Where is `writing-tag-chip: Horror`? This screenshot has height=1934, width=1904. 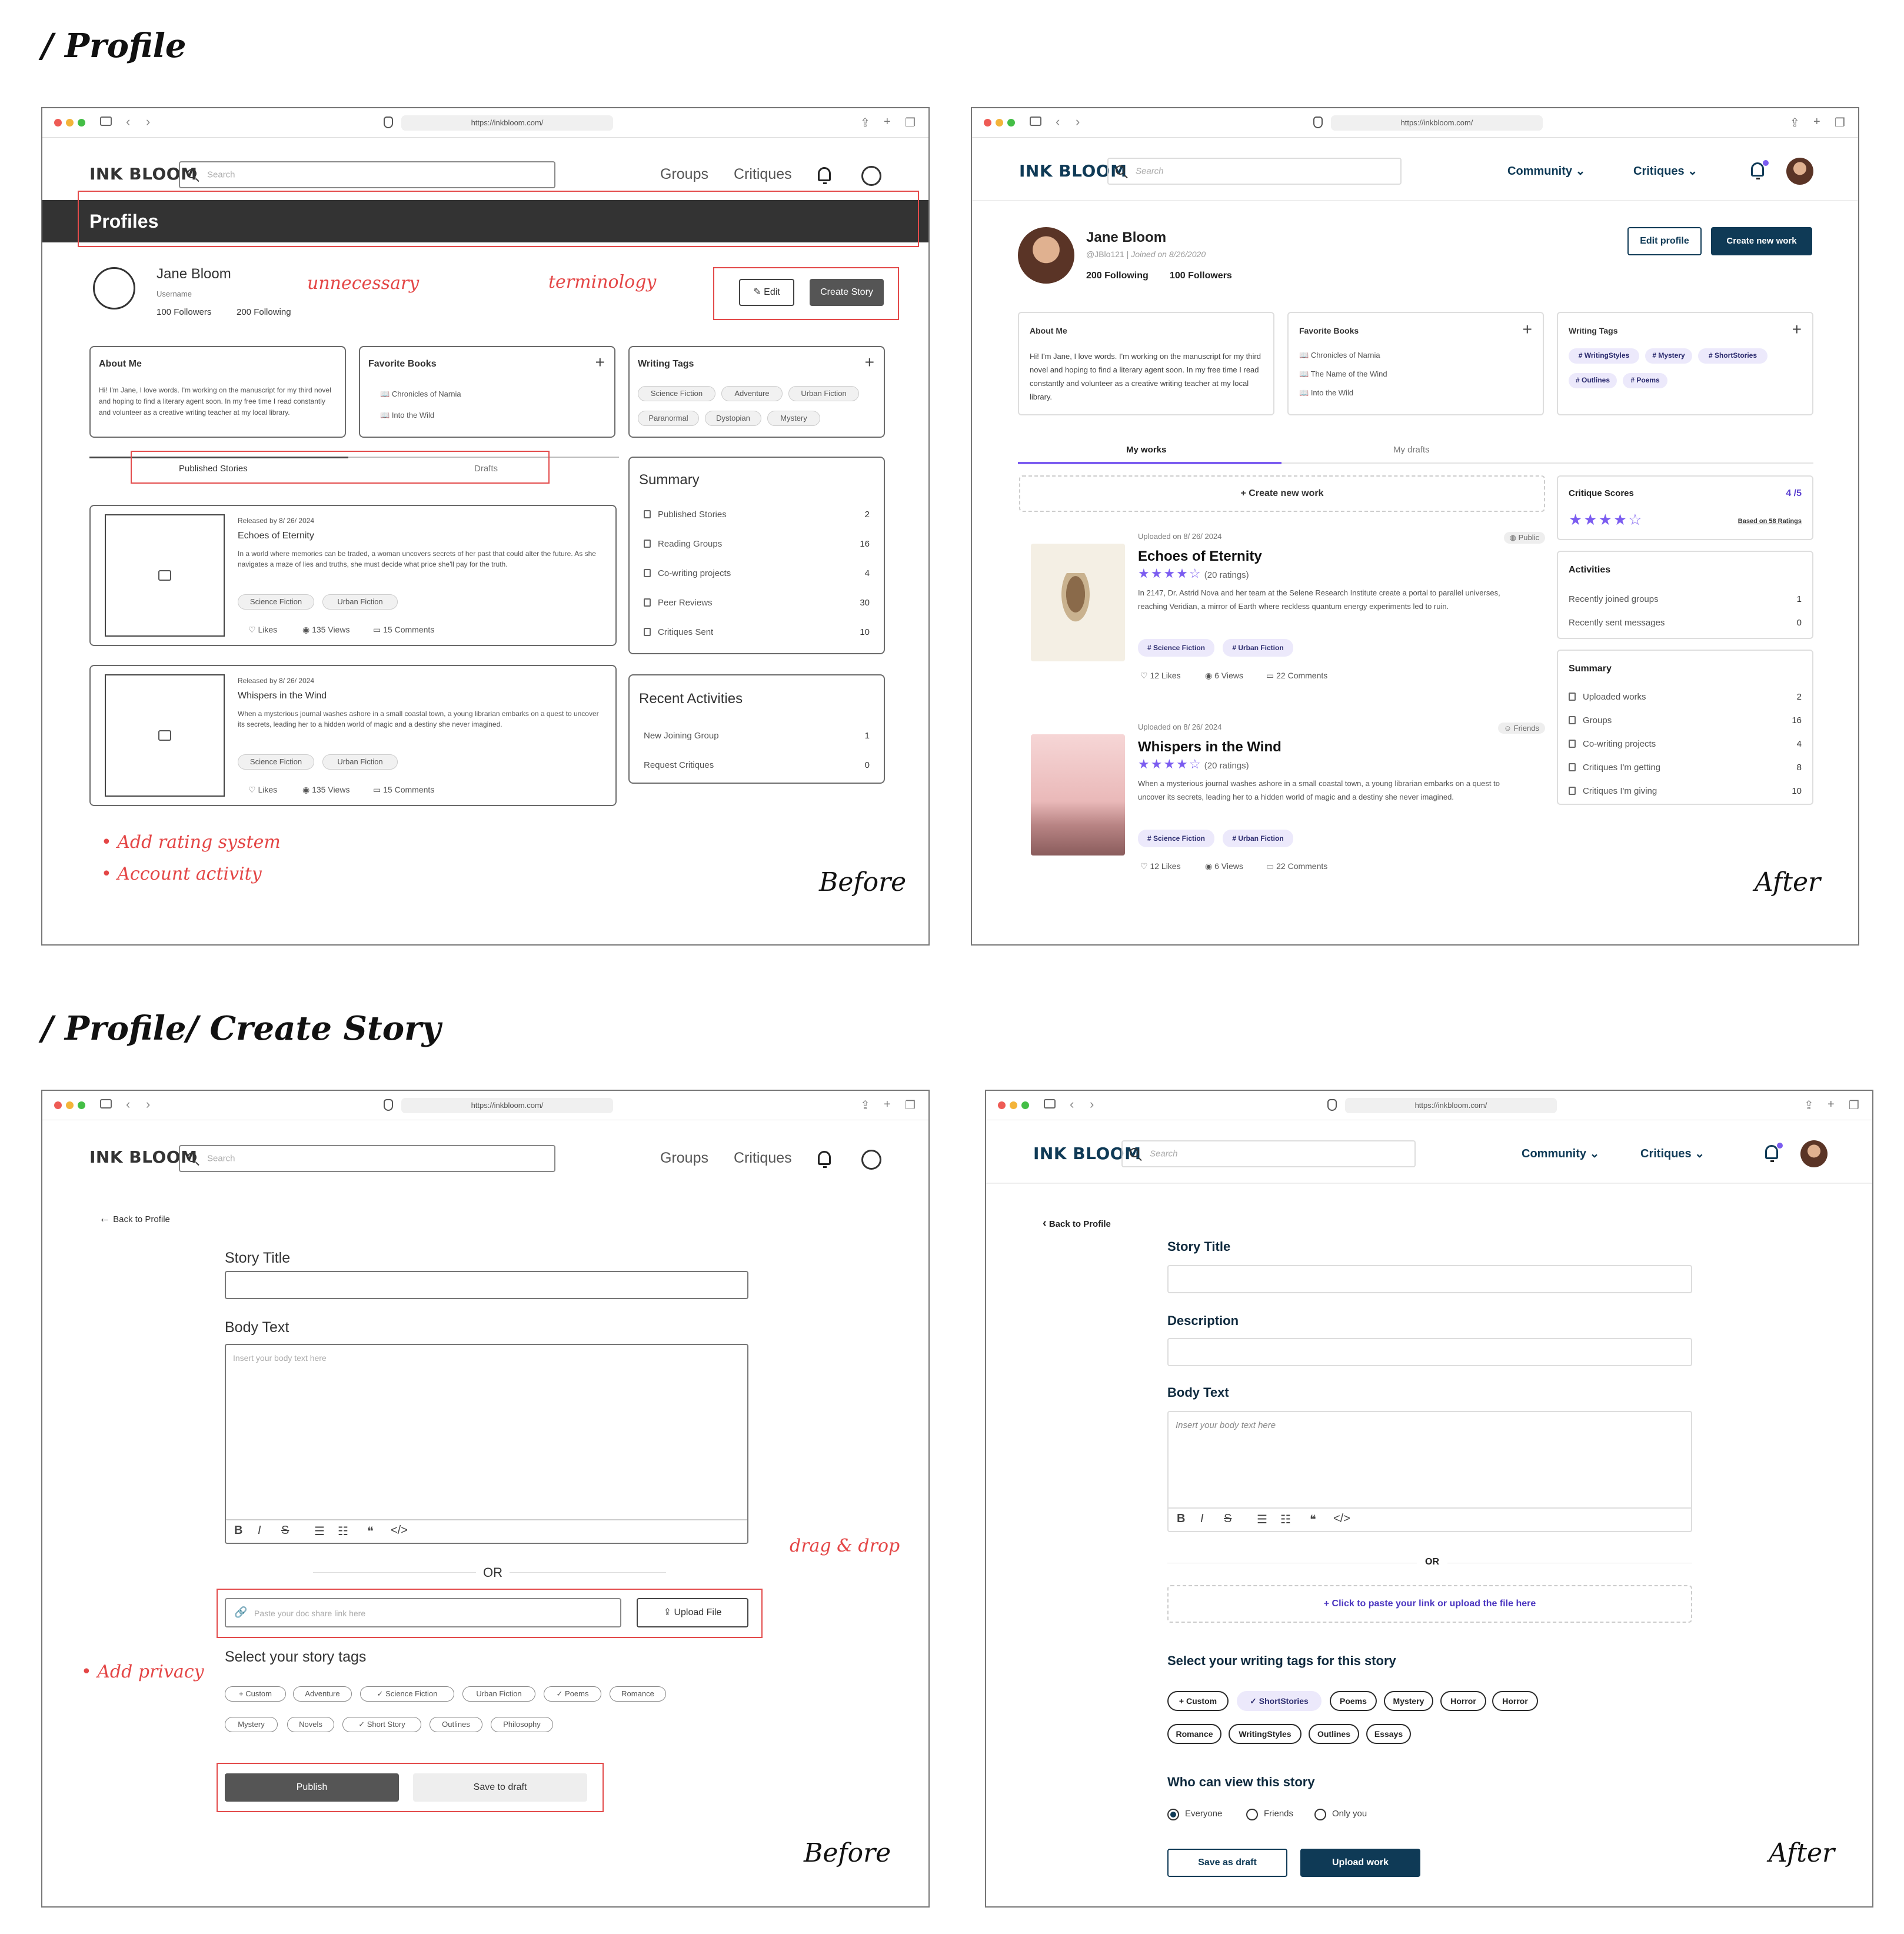 writing-tag-chip: Horror is located at coordinates (1463, 1701).